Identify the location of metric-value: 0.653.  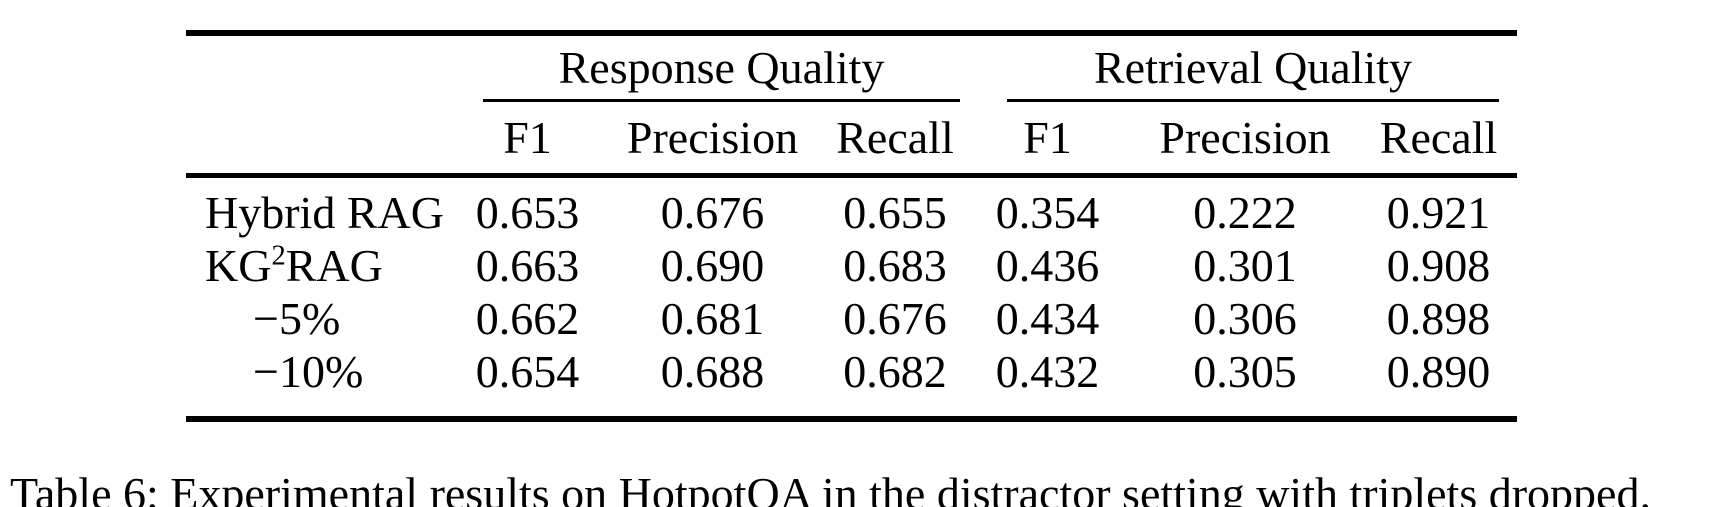
(527, 212).